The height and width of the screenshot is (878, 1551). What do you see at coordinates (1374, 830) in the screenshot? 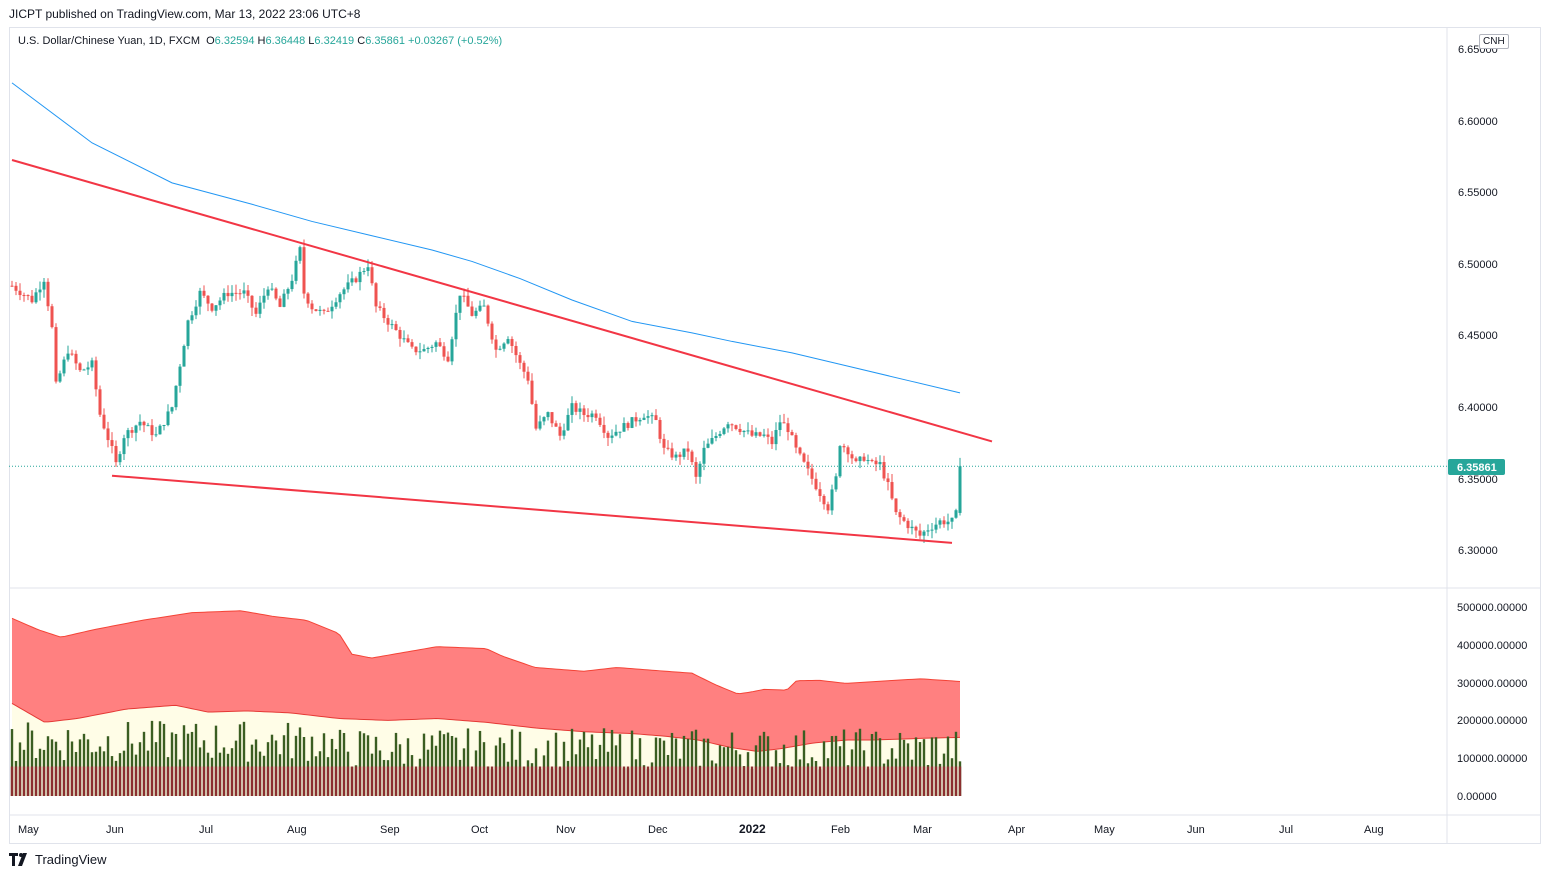
I see `time-tick: Aug` at bounding box center [1374, 830].